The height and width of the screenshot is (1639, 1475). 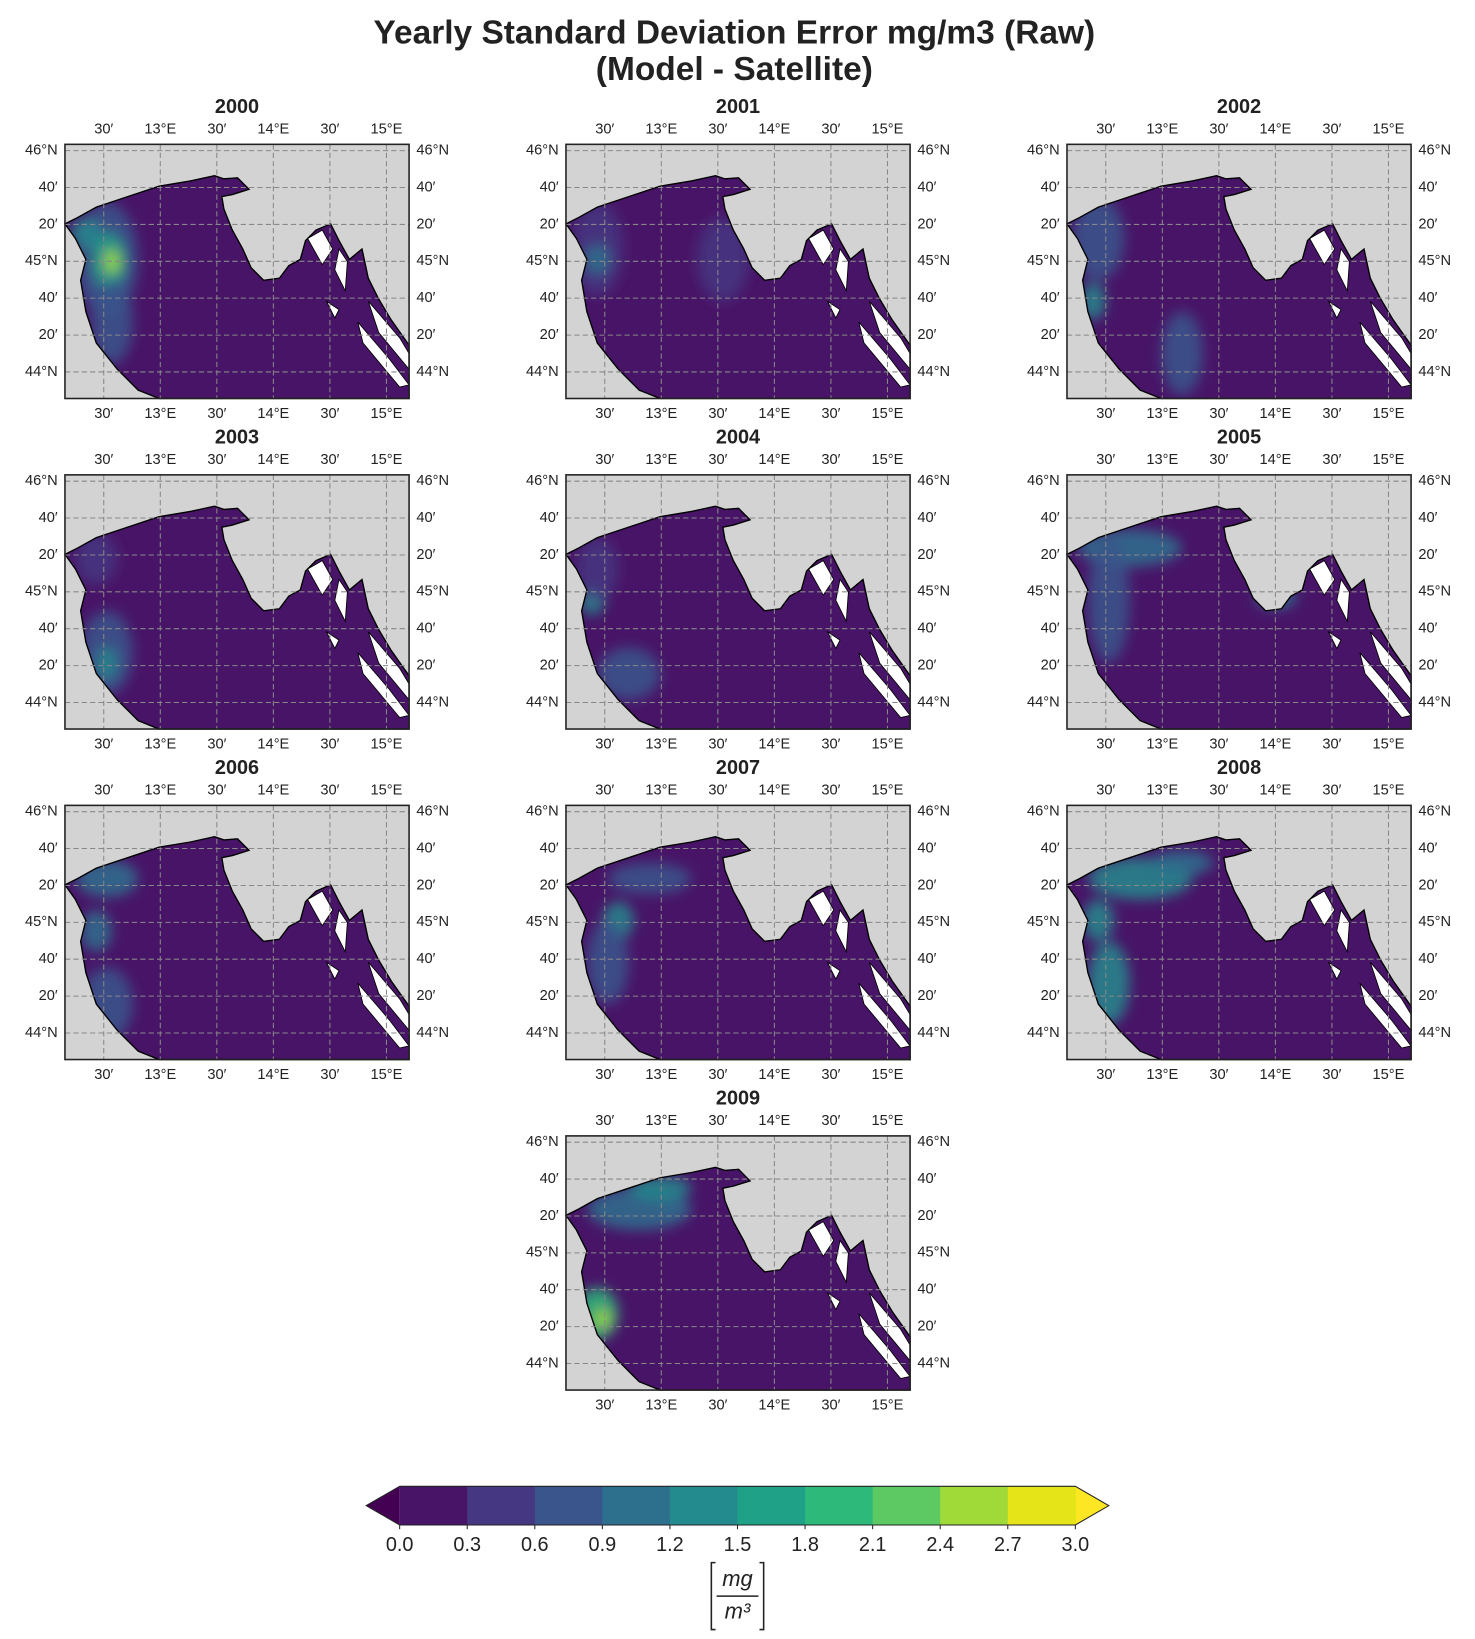 What do you see at coordinates (1076, 1545) in the screenshot?
I see `colorbar-tick-label: 3.0` at bounding box center [1076, 1545].